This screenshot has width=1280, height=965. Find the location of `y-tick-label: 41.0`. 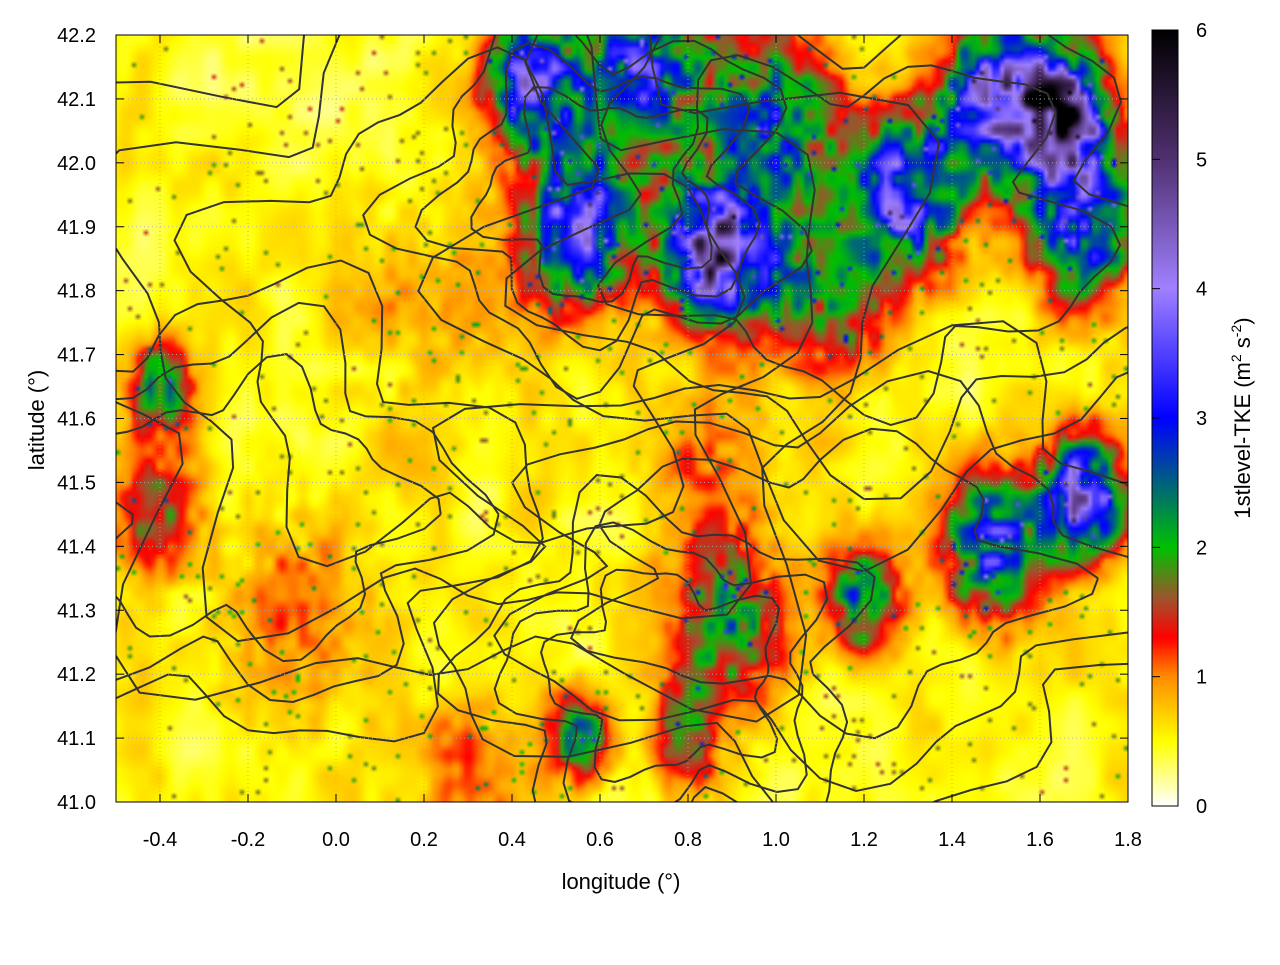

y-tick-label: 41.0 is located at coordinates (76, 803).